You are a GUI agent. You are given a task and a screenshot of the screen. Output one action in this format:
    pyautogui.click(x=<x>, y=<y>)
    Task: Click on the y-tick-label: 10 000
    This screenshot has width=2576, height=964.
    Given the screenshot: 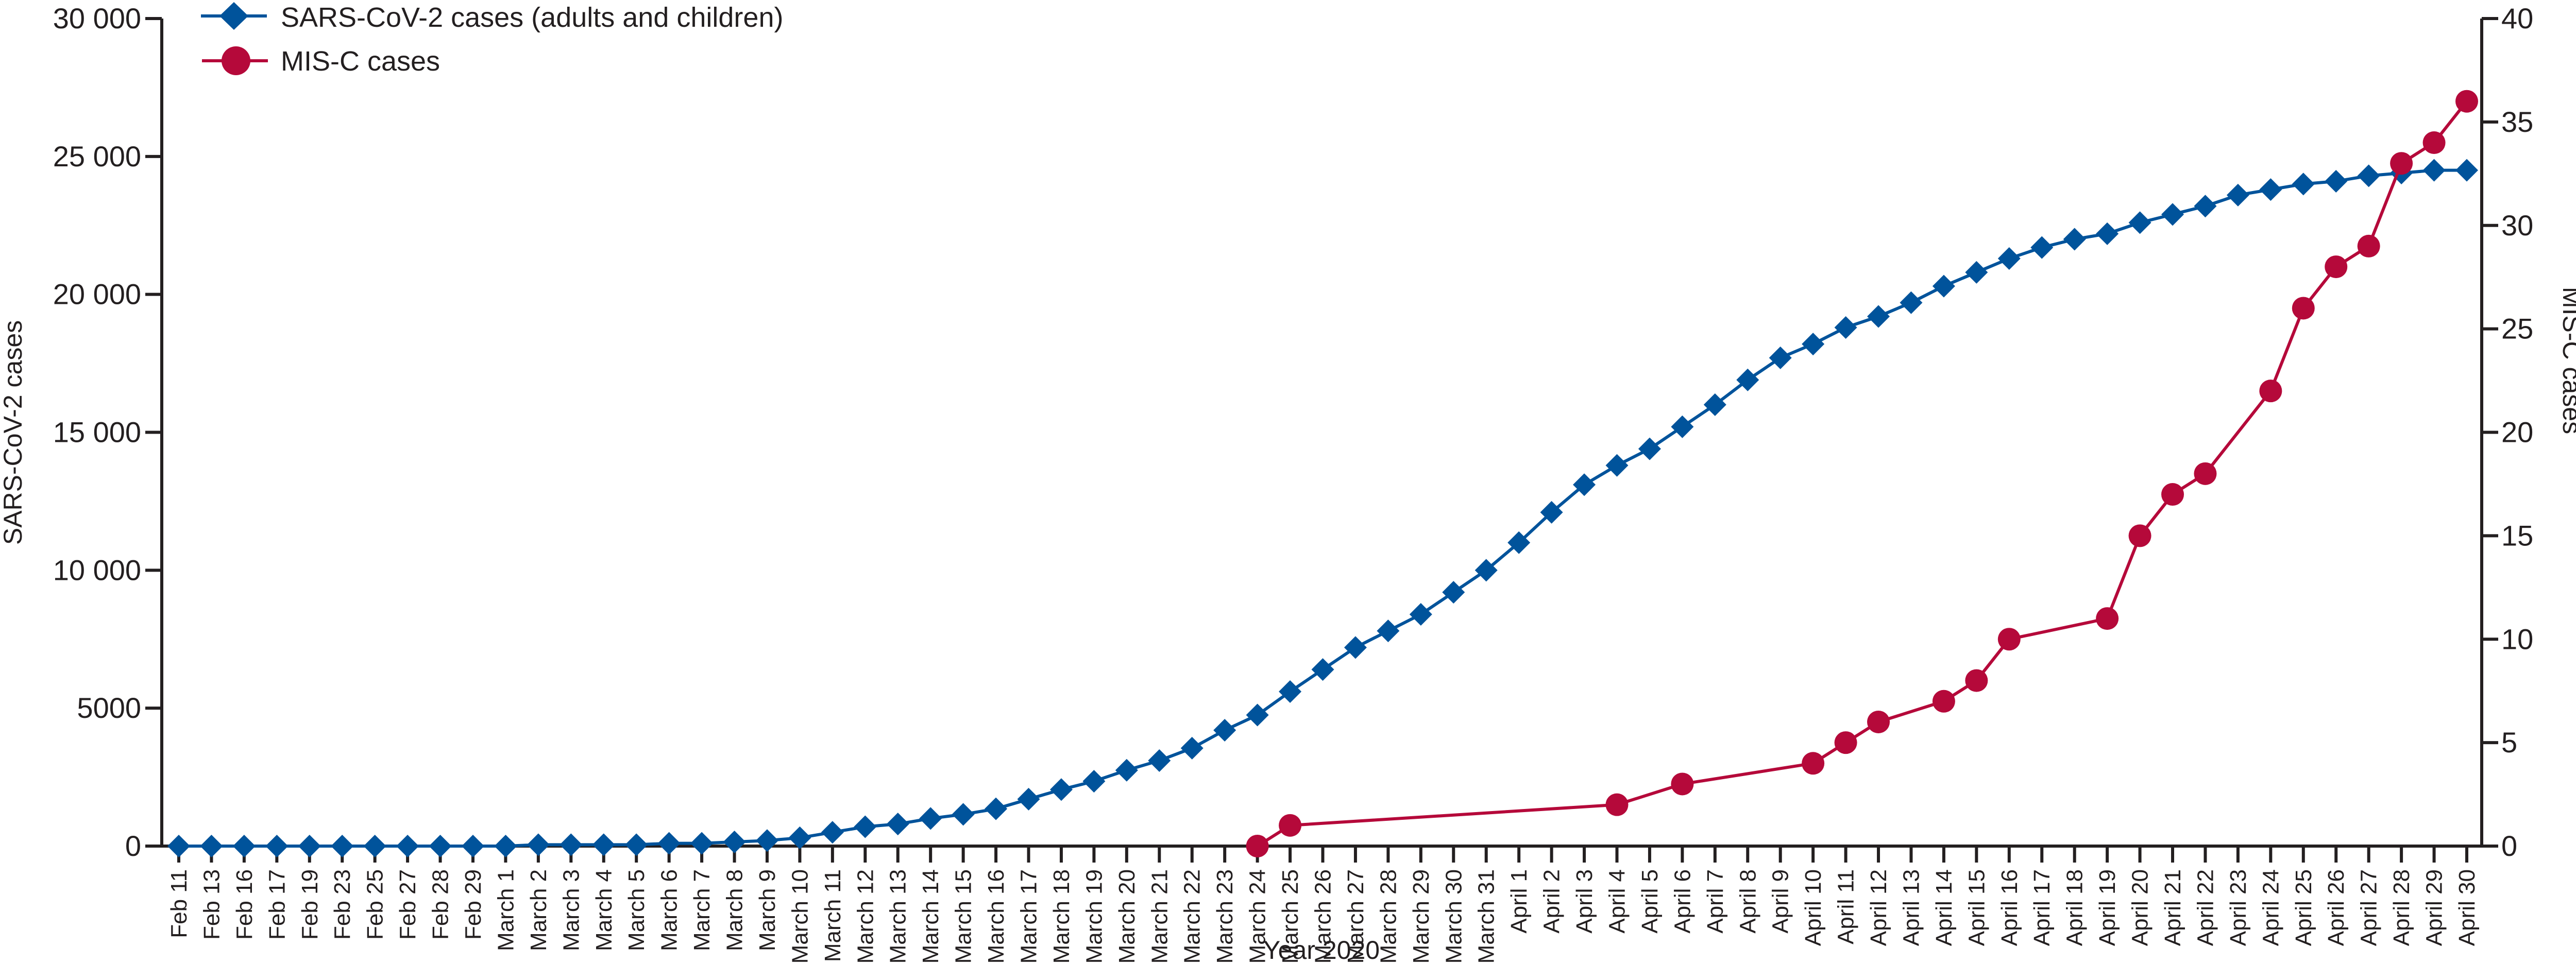 What is the action you would take?
    pyautogui.click(x=97, y=570)
    